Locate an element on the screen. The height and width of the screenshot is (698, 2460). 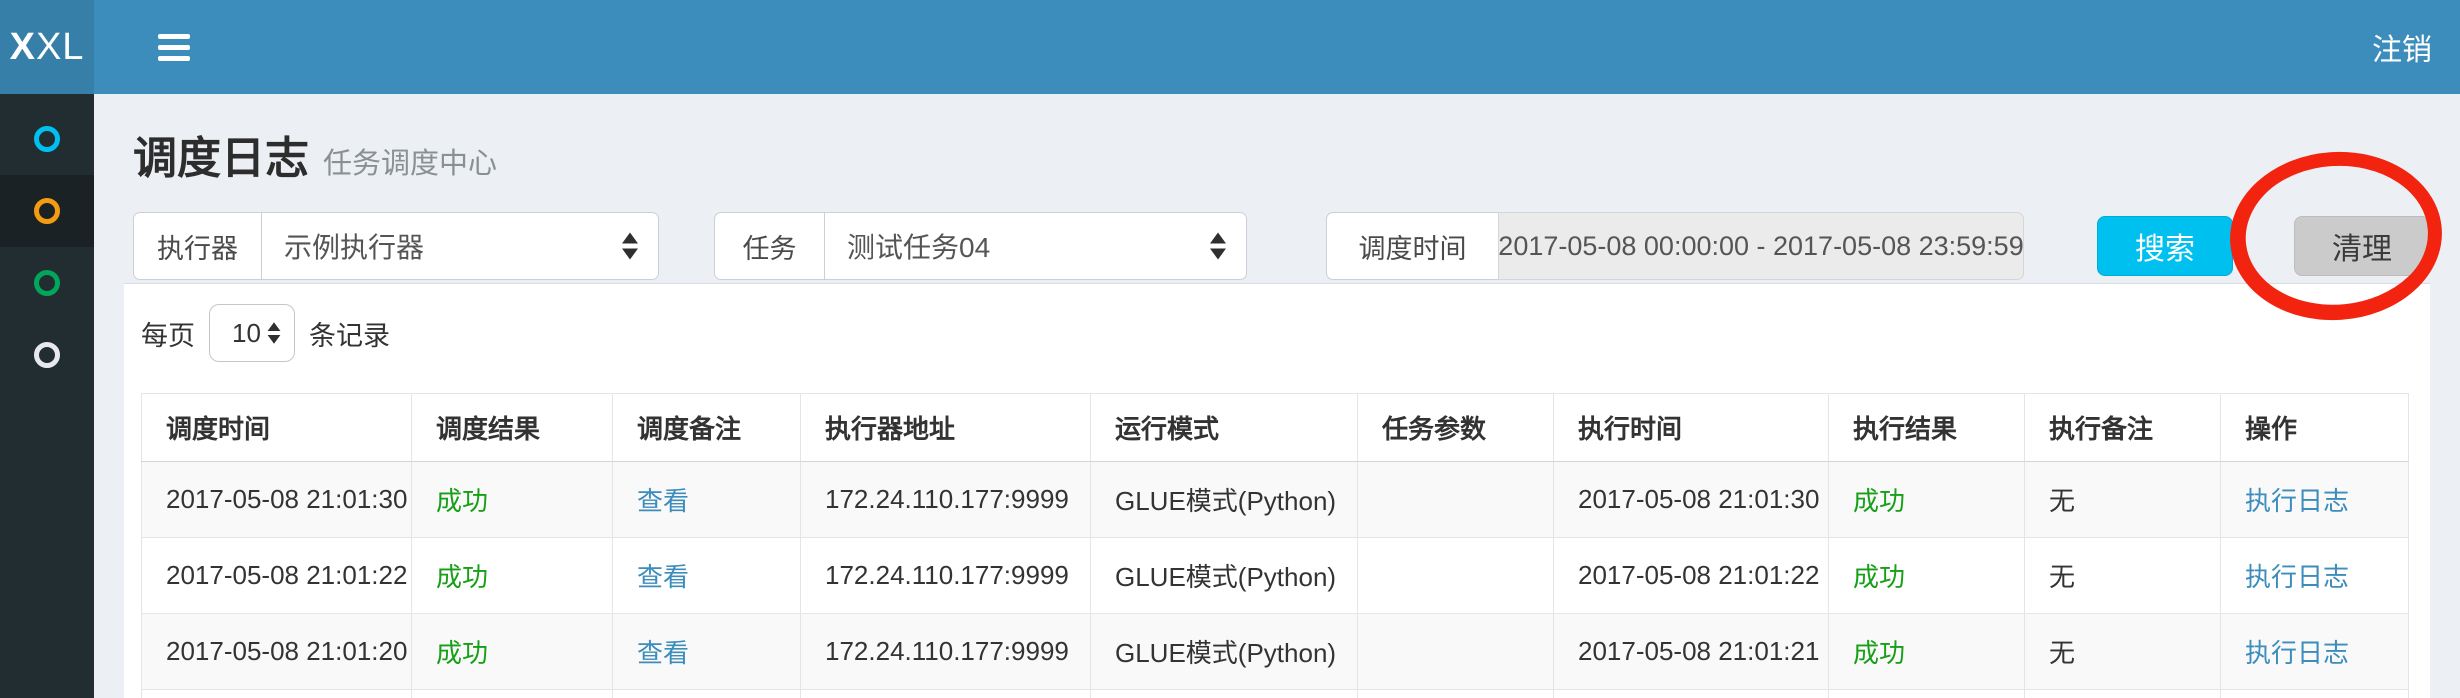
app-logo: X XL is located at coordinates (47, 47).